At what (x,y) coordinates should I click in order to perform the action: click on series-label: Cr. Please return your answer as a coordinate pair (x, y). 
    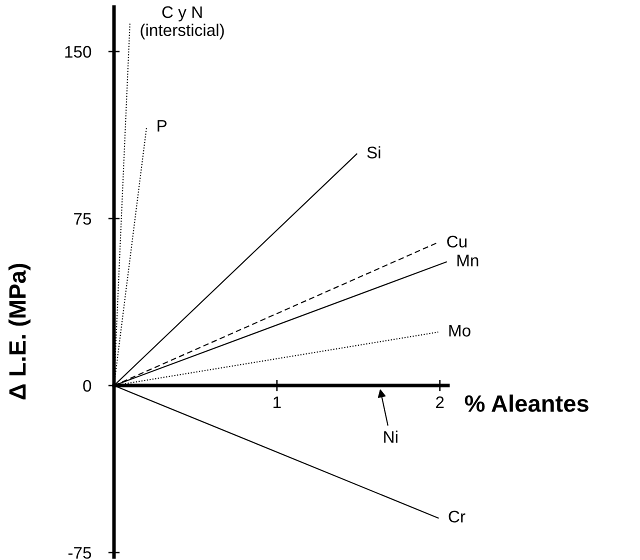
    Looking at the image, I should click on (457, 516).